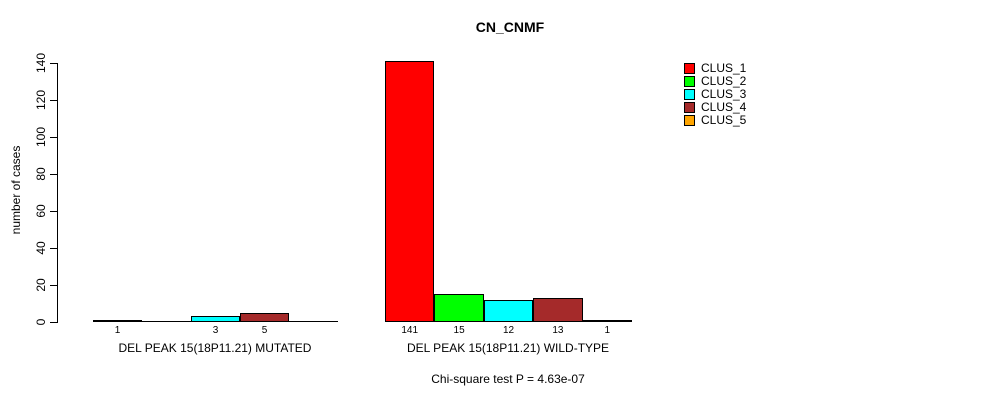 The height and width of the screenshot is (400, 990). I want to click on legend-item-clus_5: CLUS_5, so click(715, 120).